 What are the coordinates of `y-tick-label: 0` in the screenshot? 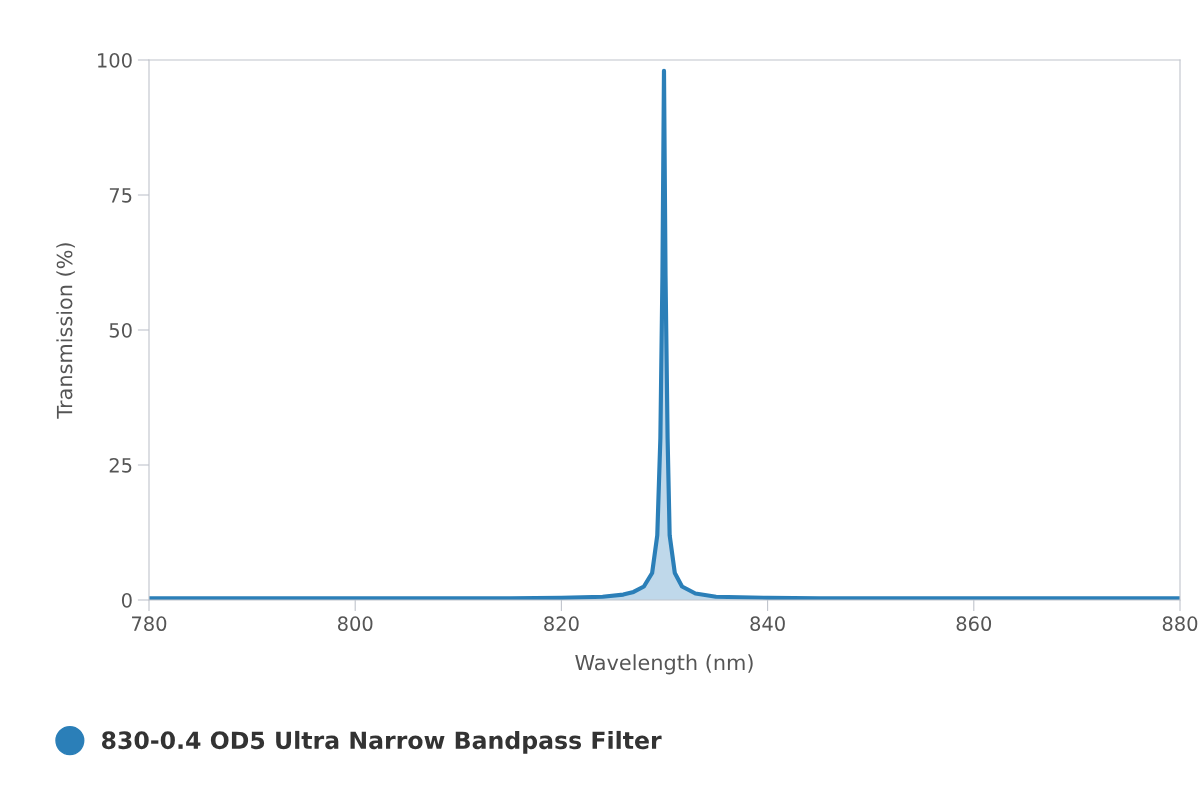 It's located at (126, 600).